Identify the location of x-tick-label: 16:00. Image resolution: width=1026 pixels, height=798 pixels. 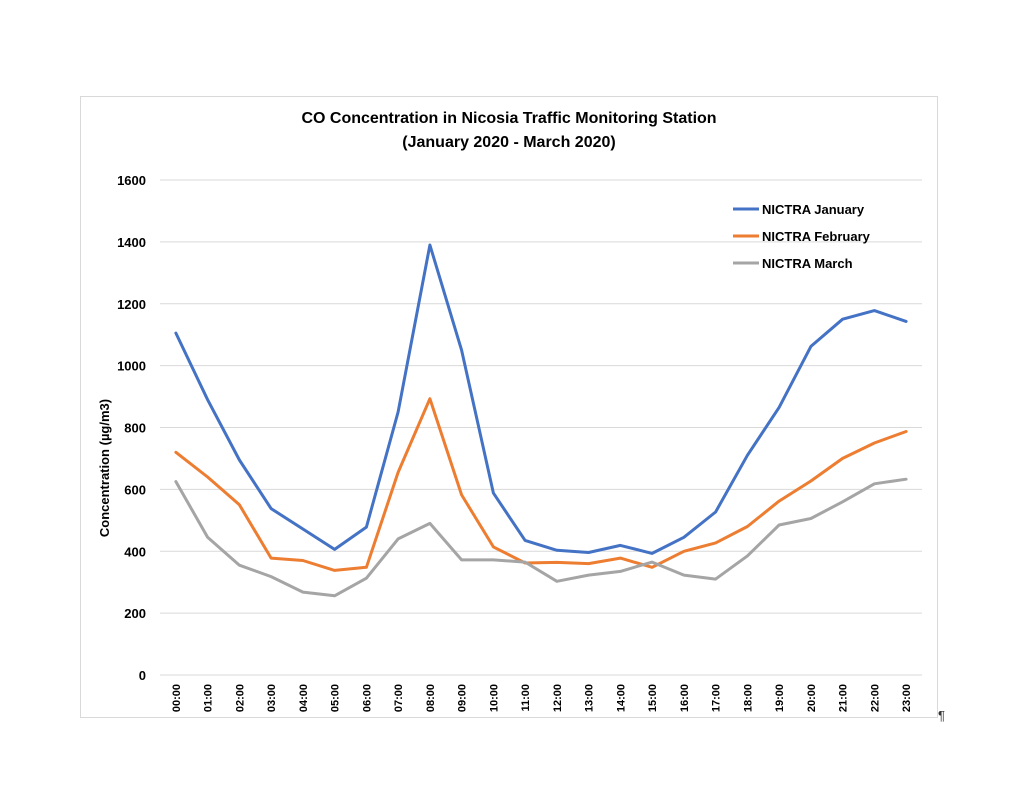
(685, 698).